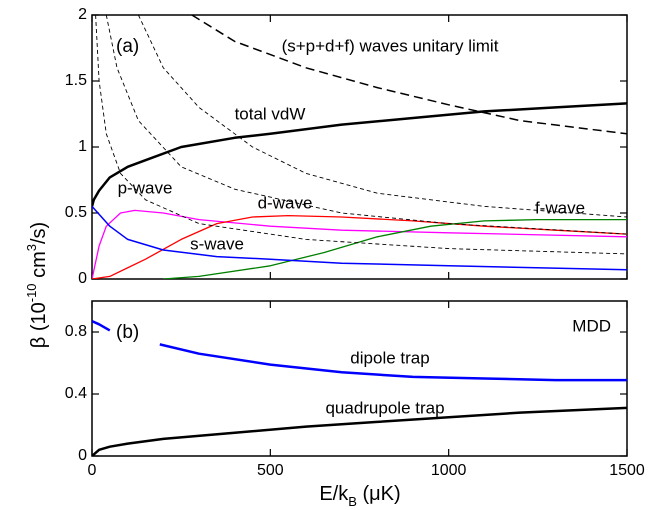 The height and width of the screenshot is (510, 648). I want to click on y-tick-label: 1.5, so click(76, 80).